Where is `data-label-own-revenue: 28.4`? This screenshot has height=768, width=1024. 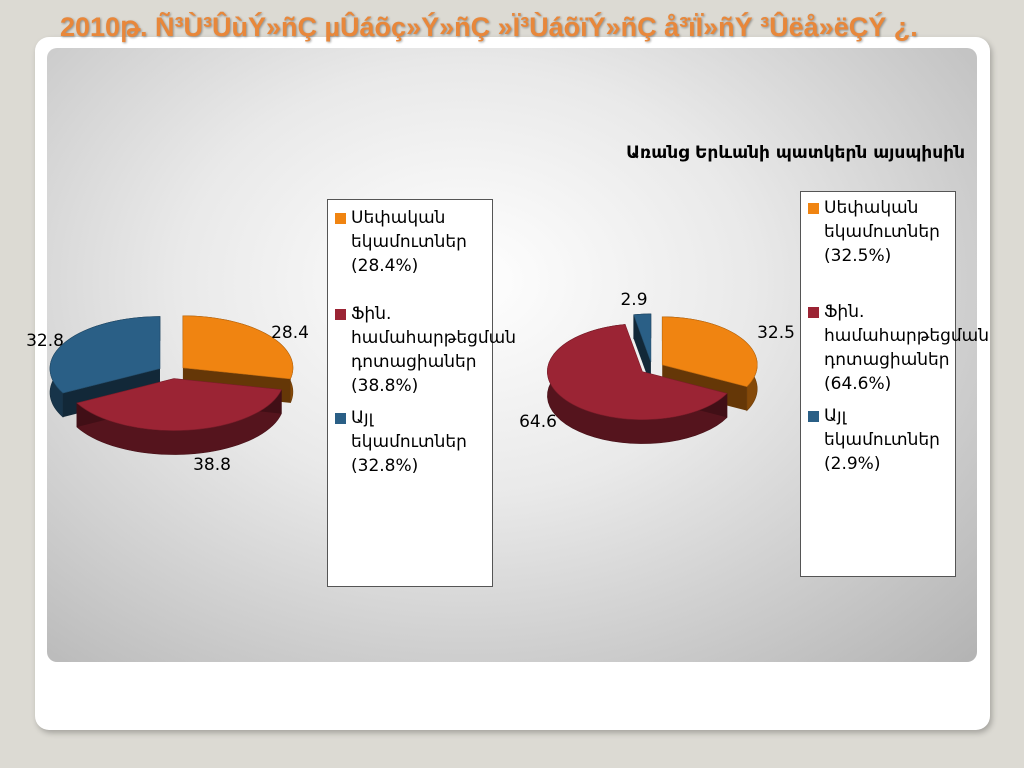 data-label-own-revenue: 28.4 is located at coordinates (290, 333).